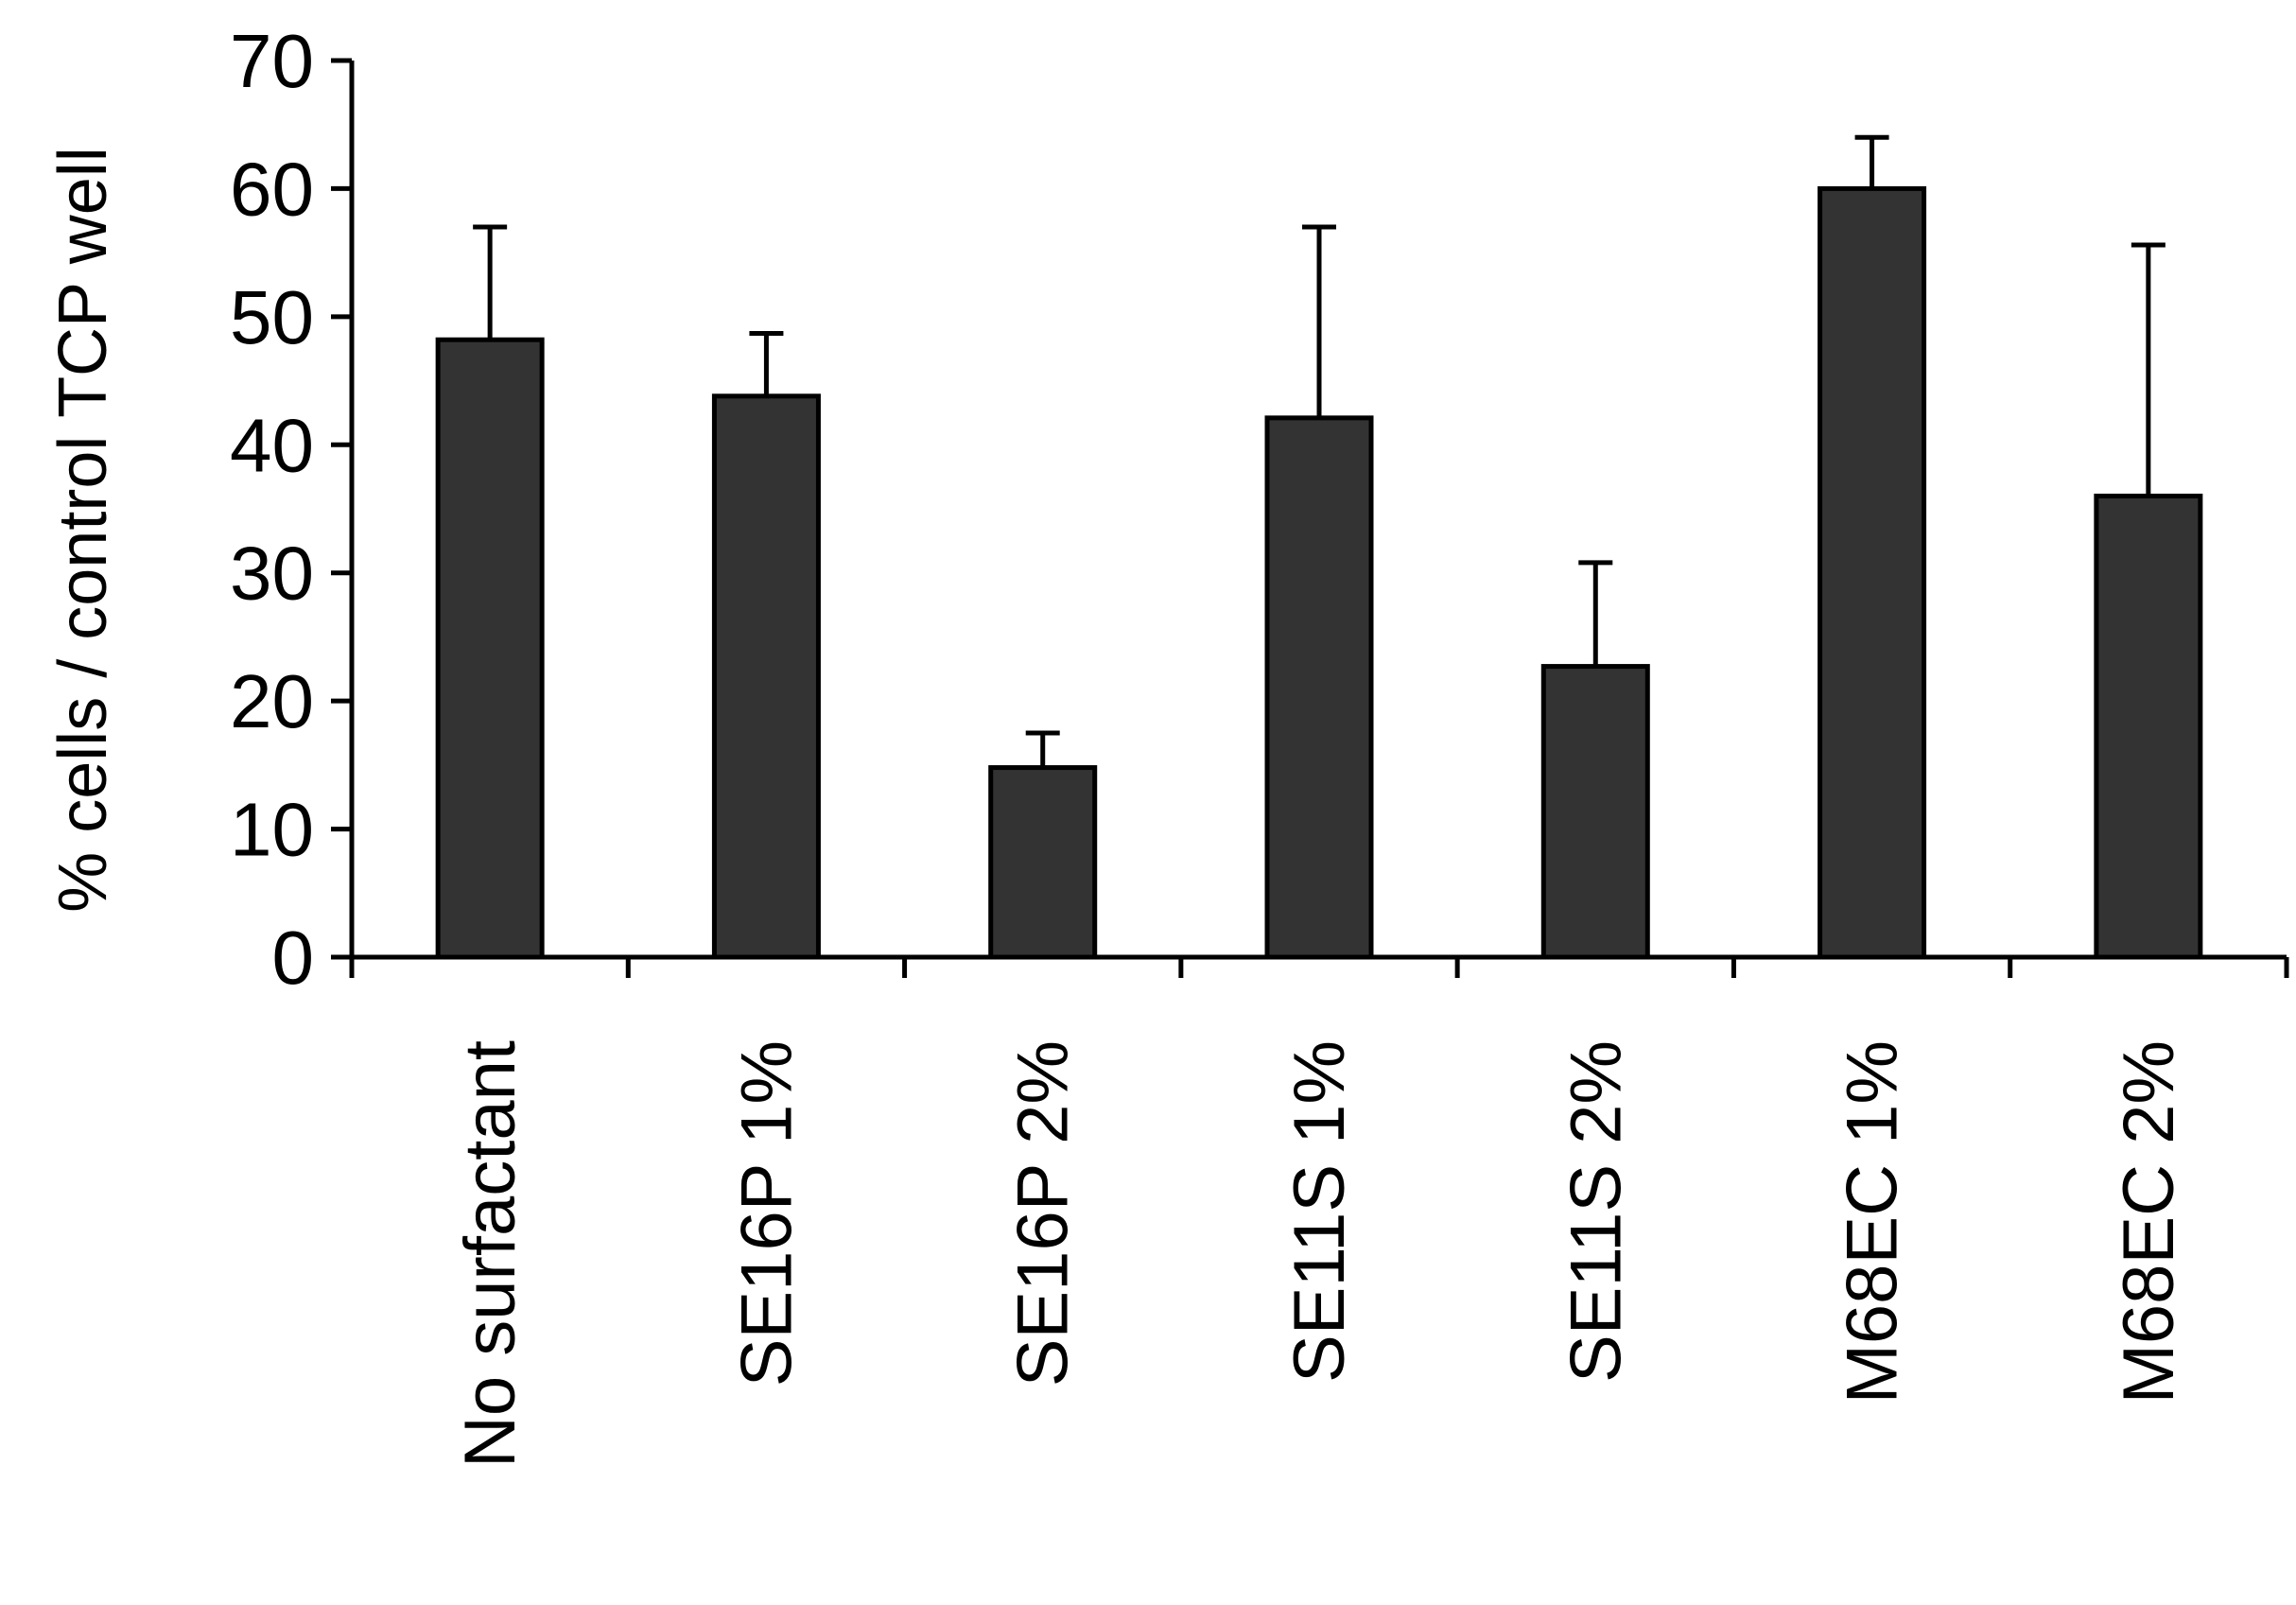 The image size is (2296, 1605). I want to click on x-category-label: No surfactant, so click(491, 1254).